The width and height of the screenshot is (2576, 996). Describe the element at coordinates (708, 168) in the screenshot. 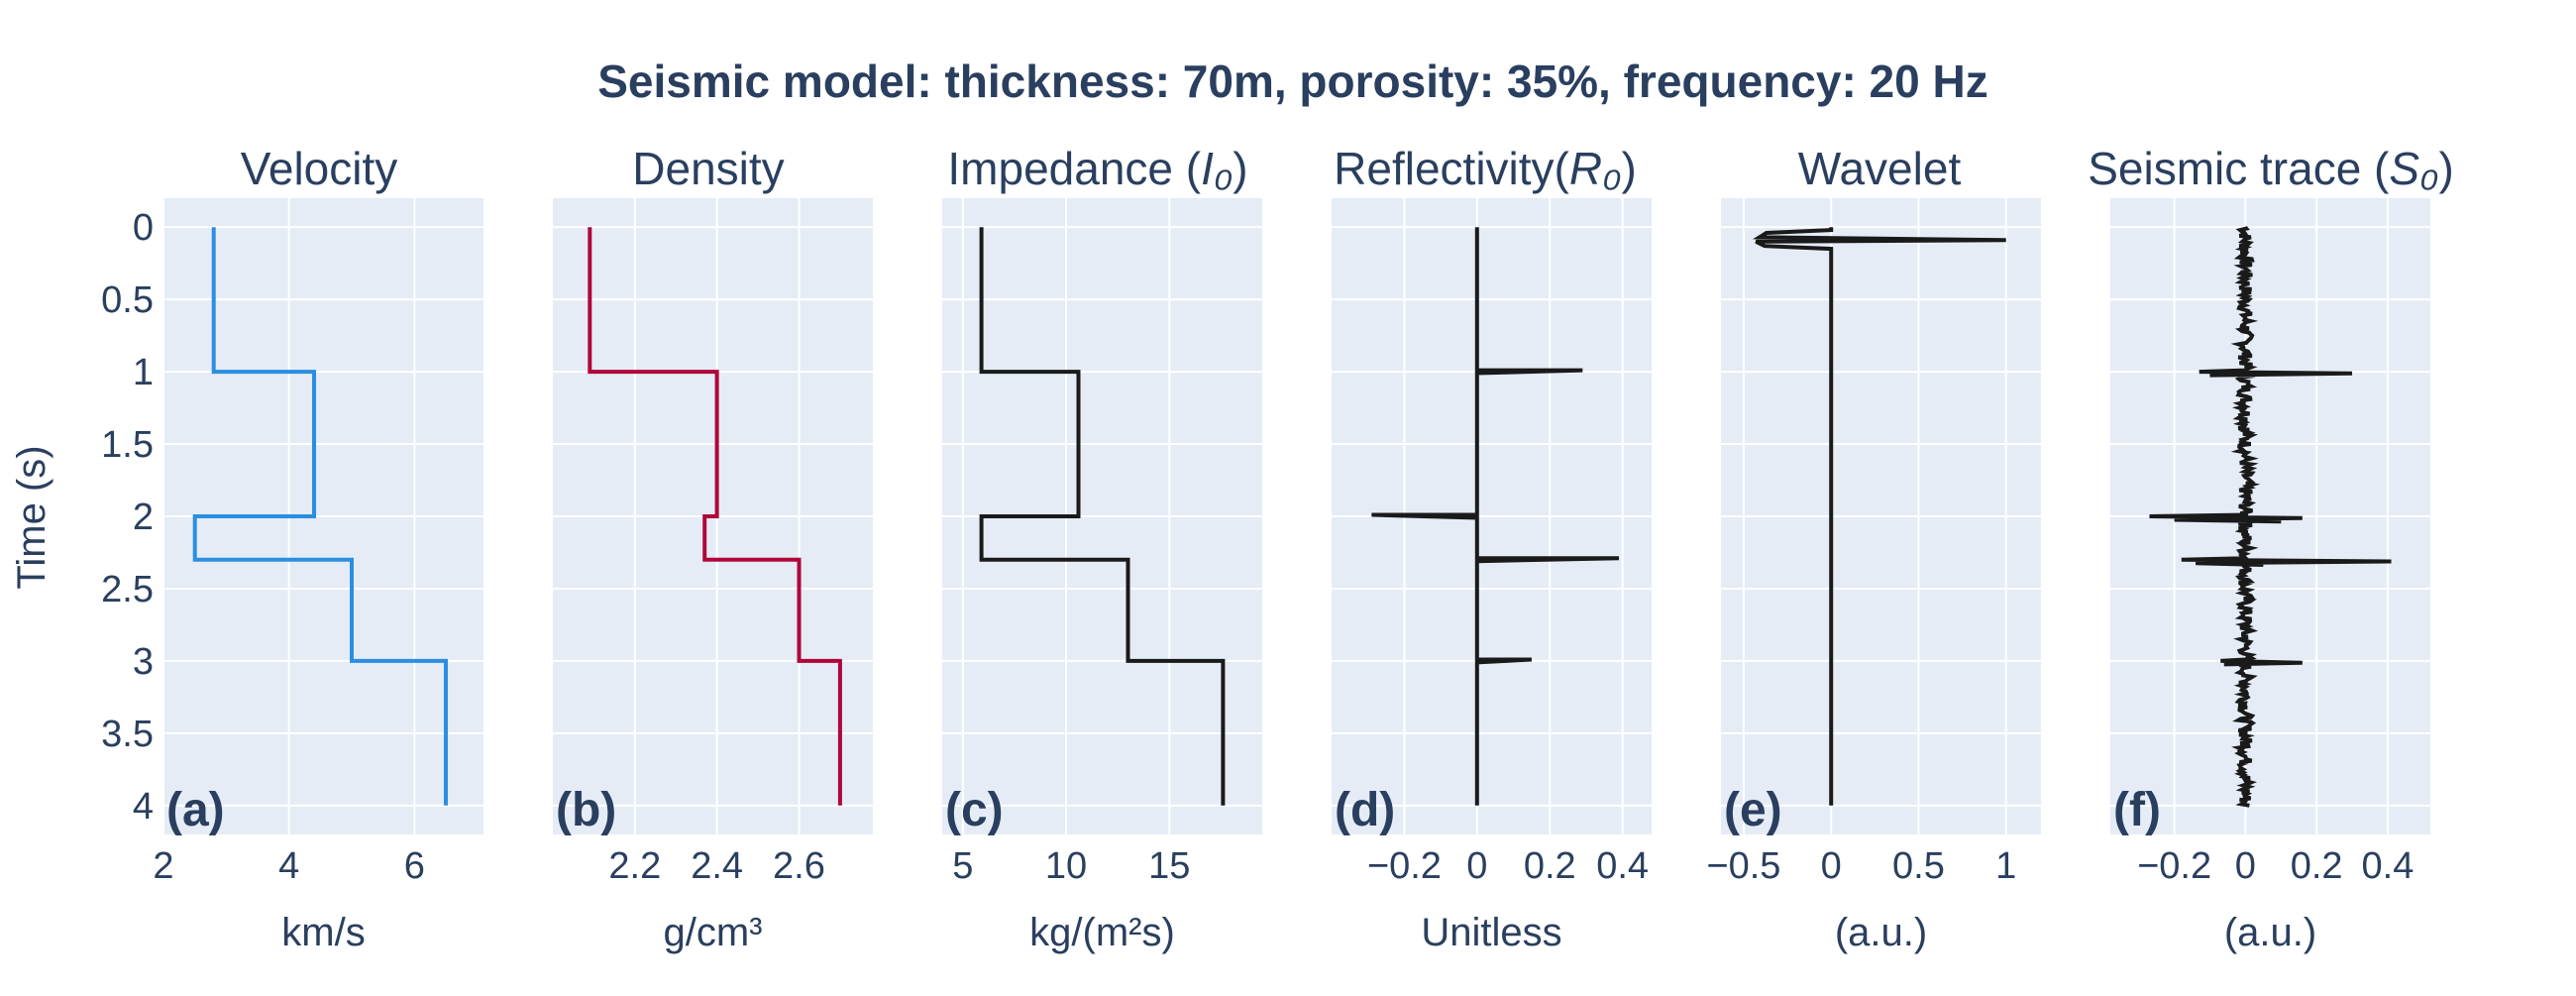

I see `subplot-title: Density` at that location.